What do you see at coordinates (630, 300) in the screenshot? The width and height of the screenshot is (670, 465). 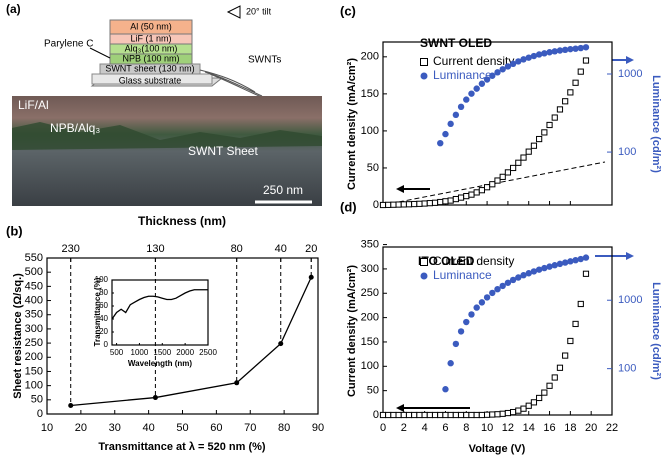 I see `y2-tick-label: 1000` at bounding box center [630, 300].